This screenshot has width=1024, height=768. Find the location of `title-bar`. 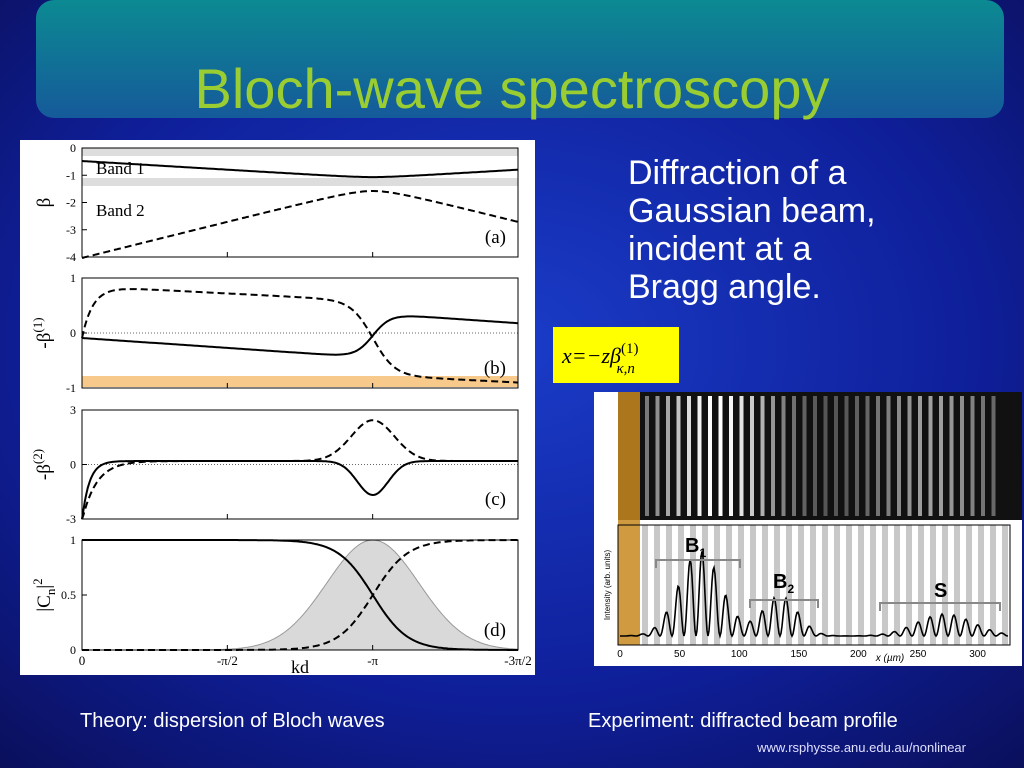

title-bar is located at coordinates (520, 59).